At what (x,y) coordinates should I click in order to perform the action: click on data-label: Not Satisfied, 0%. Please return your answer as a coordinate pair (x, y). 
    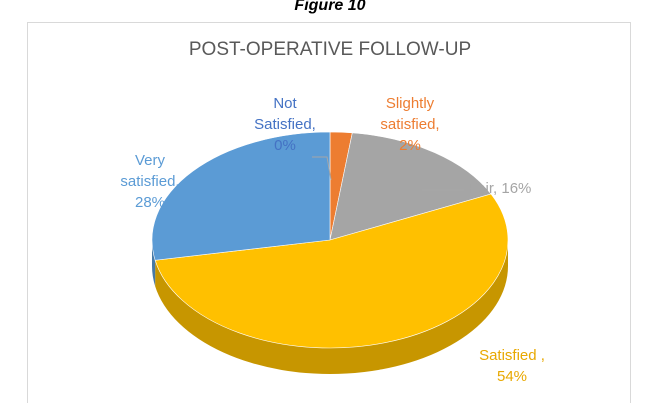
    Looking at the image, I should click on (285, 124).